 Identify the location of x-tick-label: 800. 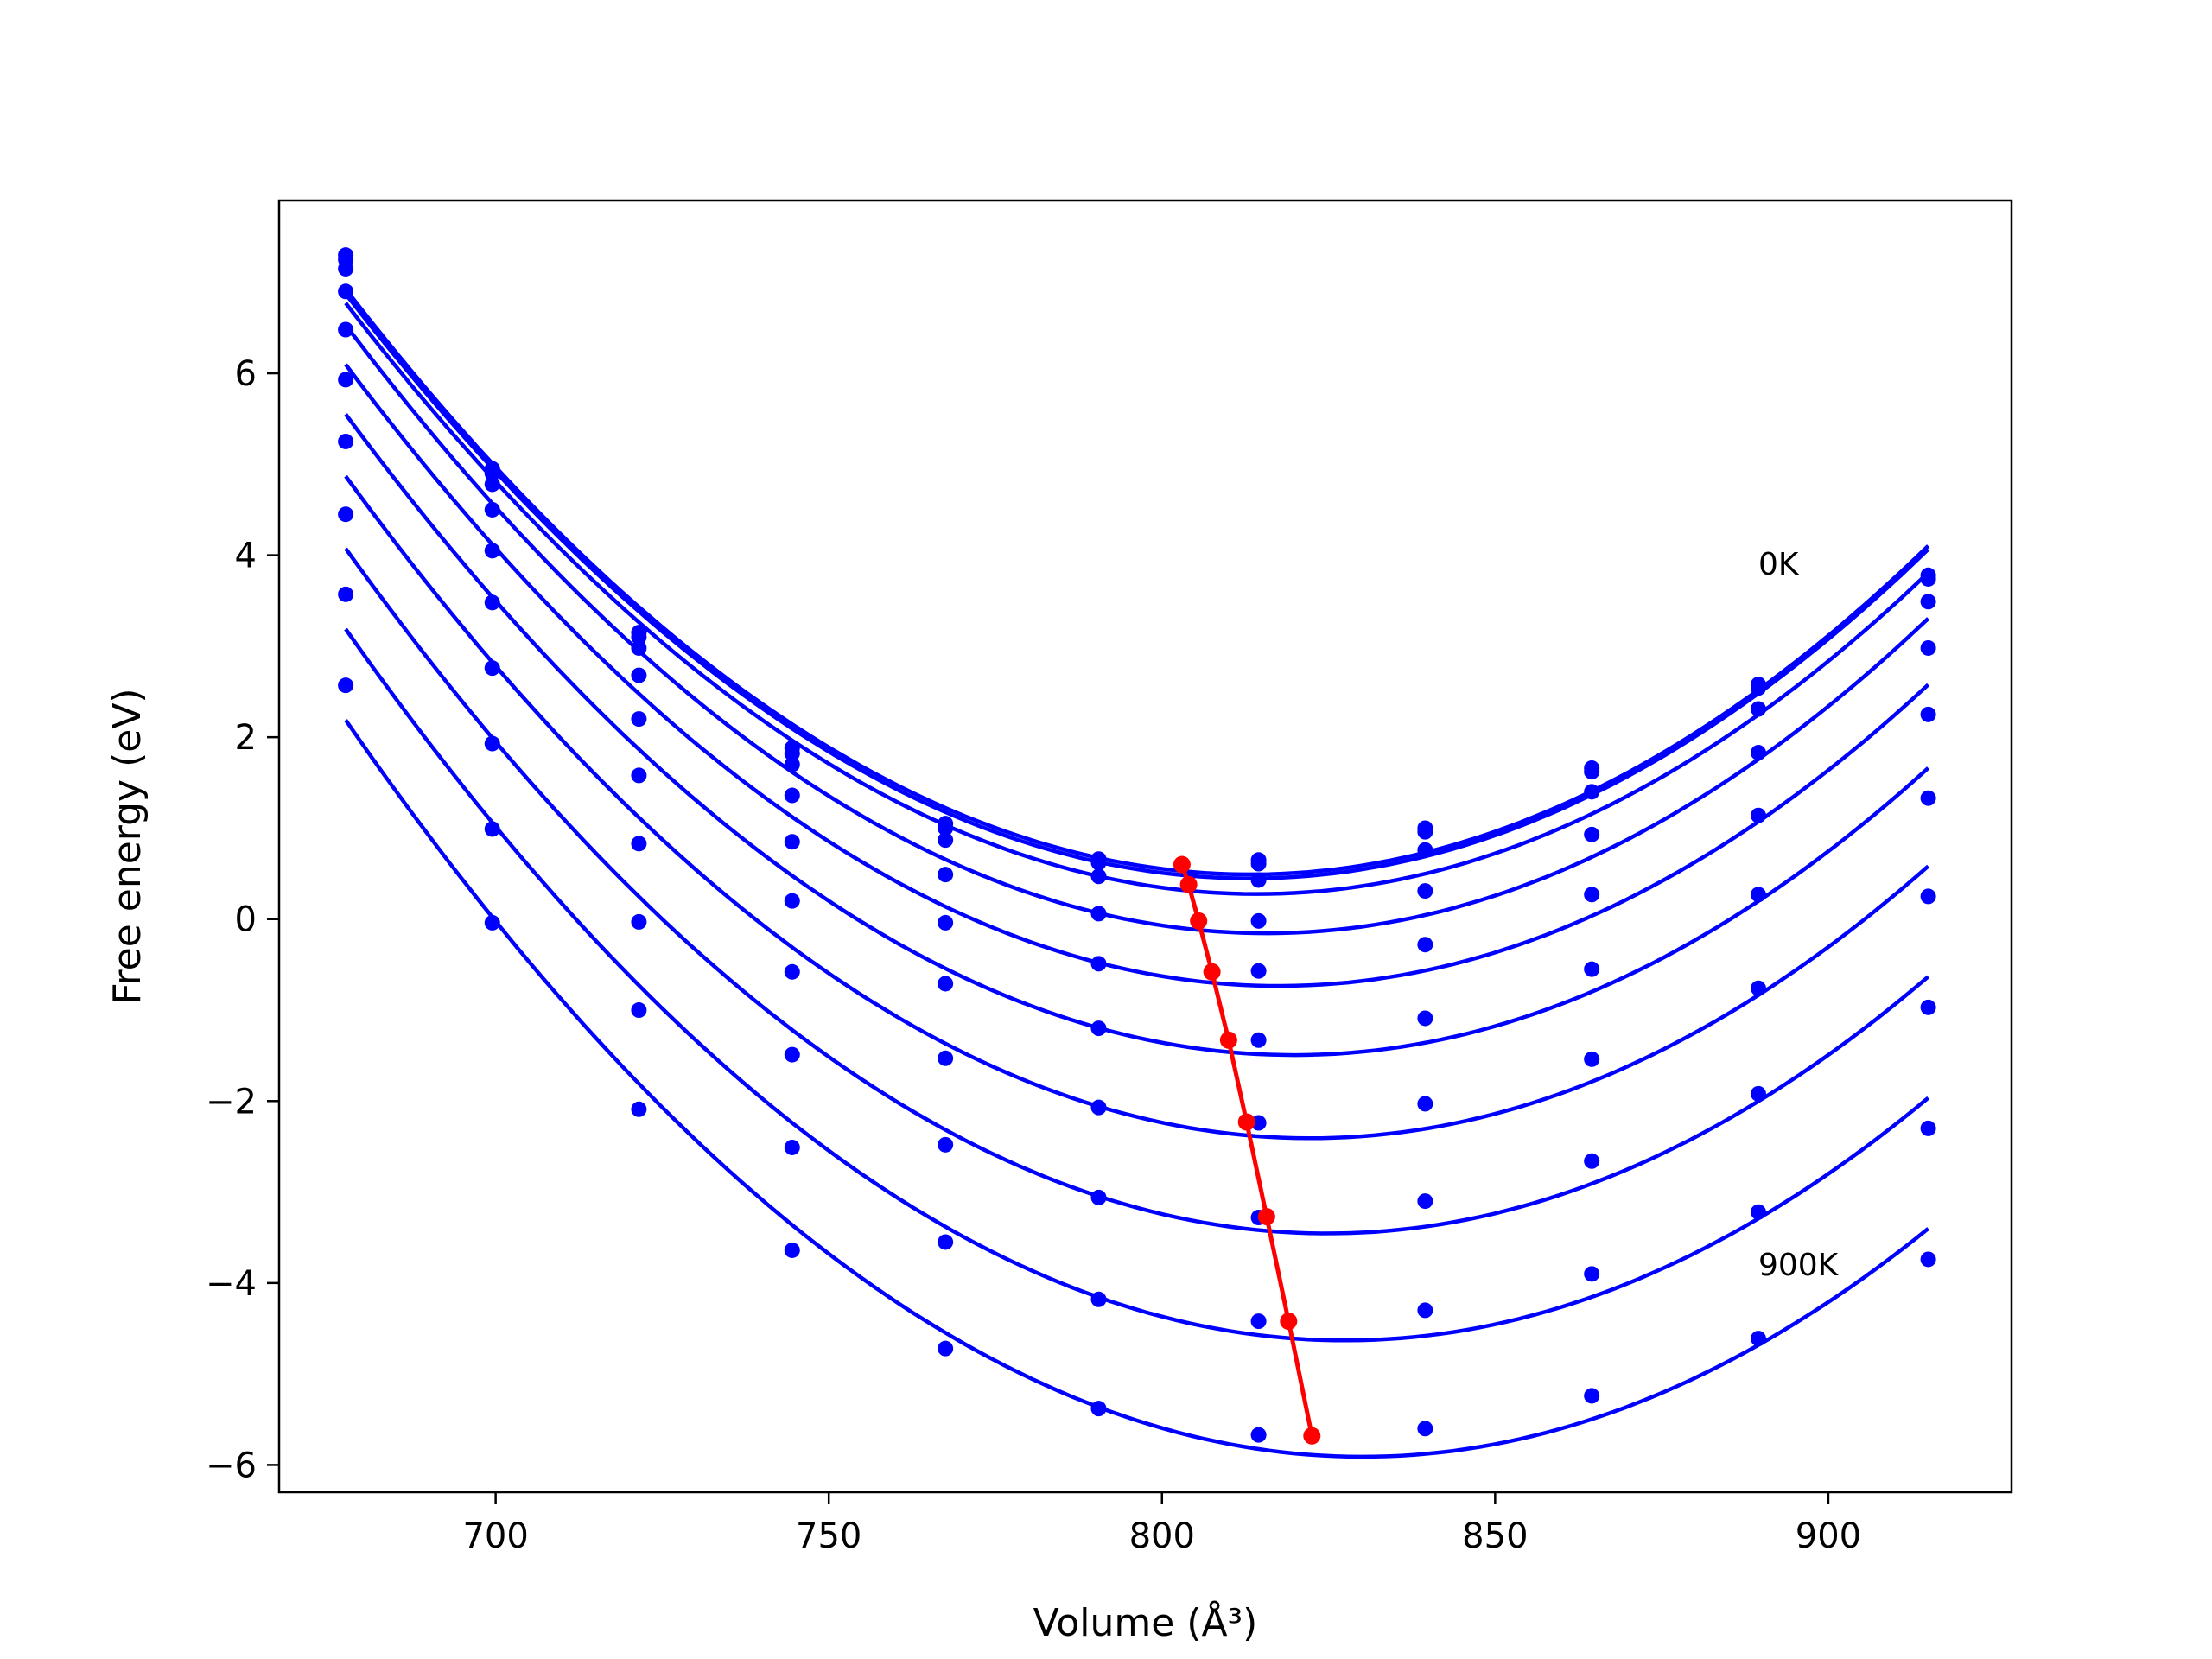
(1162, 1536).